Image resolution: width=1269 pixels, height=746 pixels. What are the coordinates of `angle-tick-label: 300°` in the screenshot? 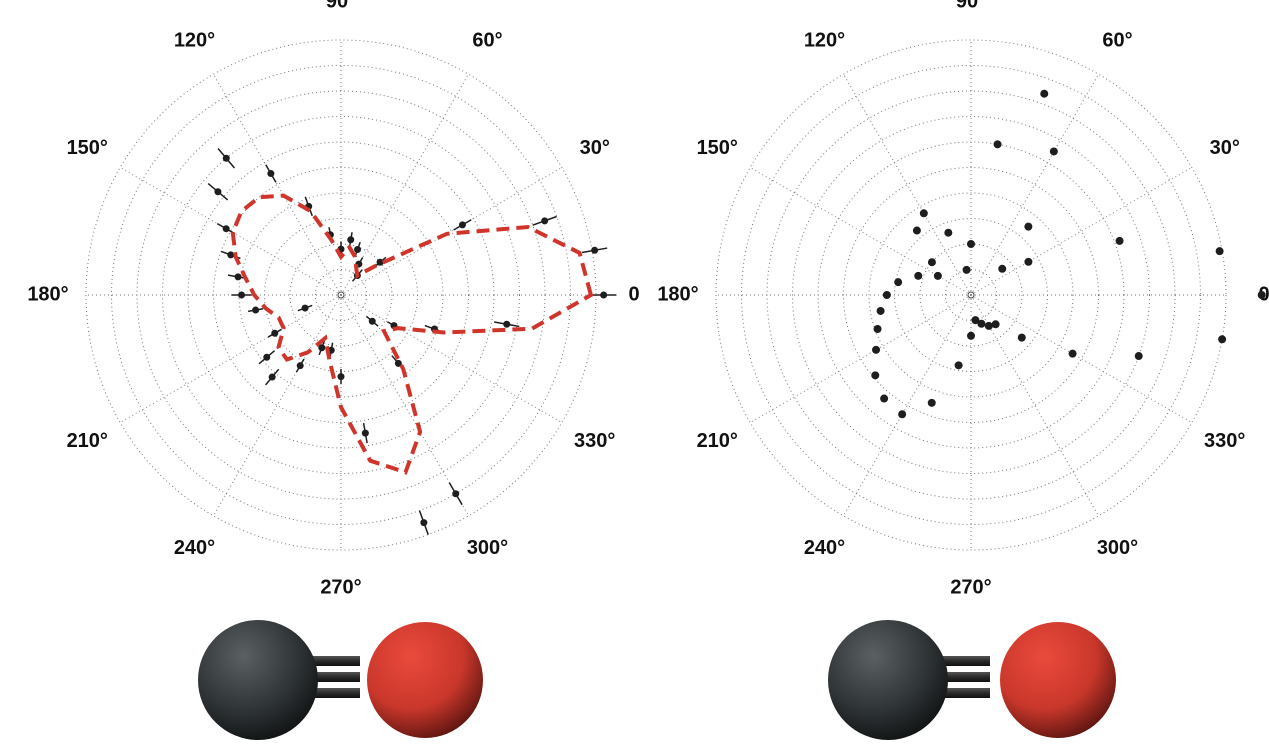 It's located at (1117, 548).